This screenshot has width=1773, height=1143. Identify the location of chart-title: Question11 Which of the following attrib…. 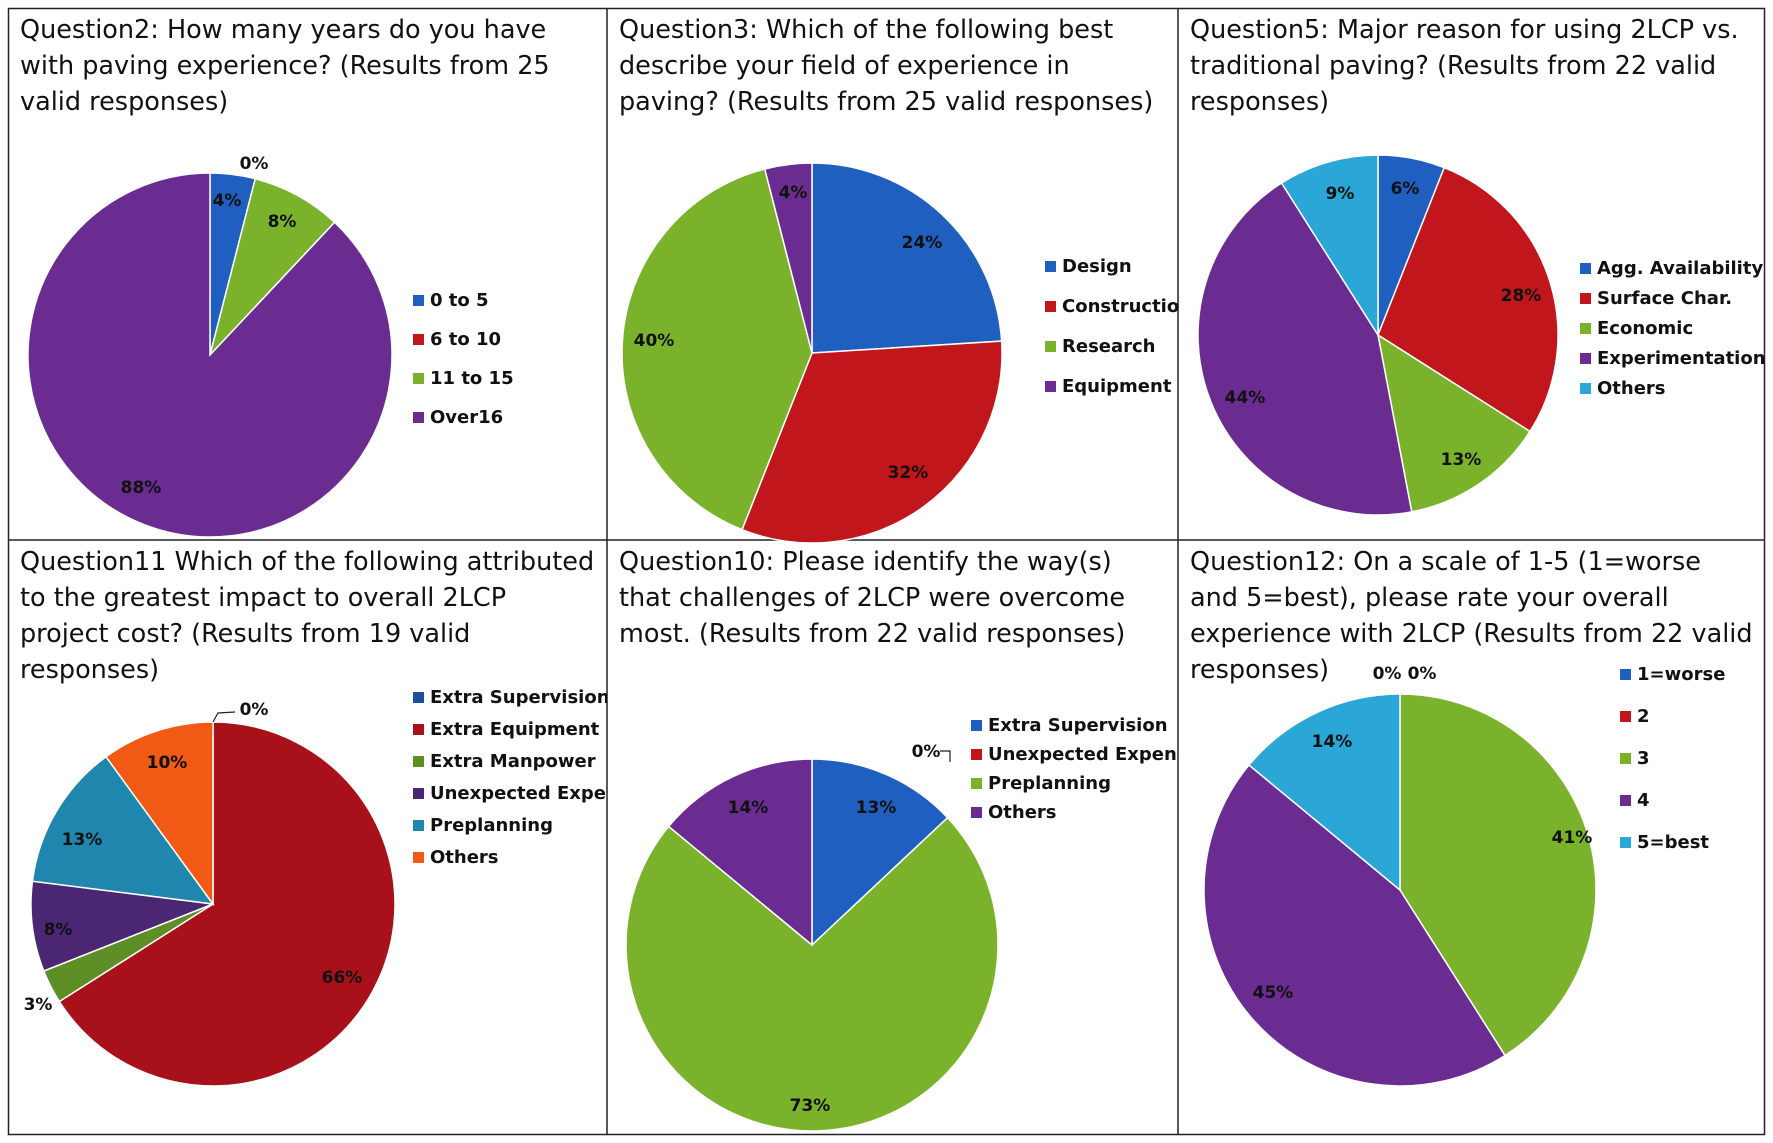
(307, 616).